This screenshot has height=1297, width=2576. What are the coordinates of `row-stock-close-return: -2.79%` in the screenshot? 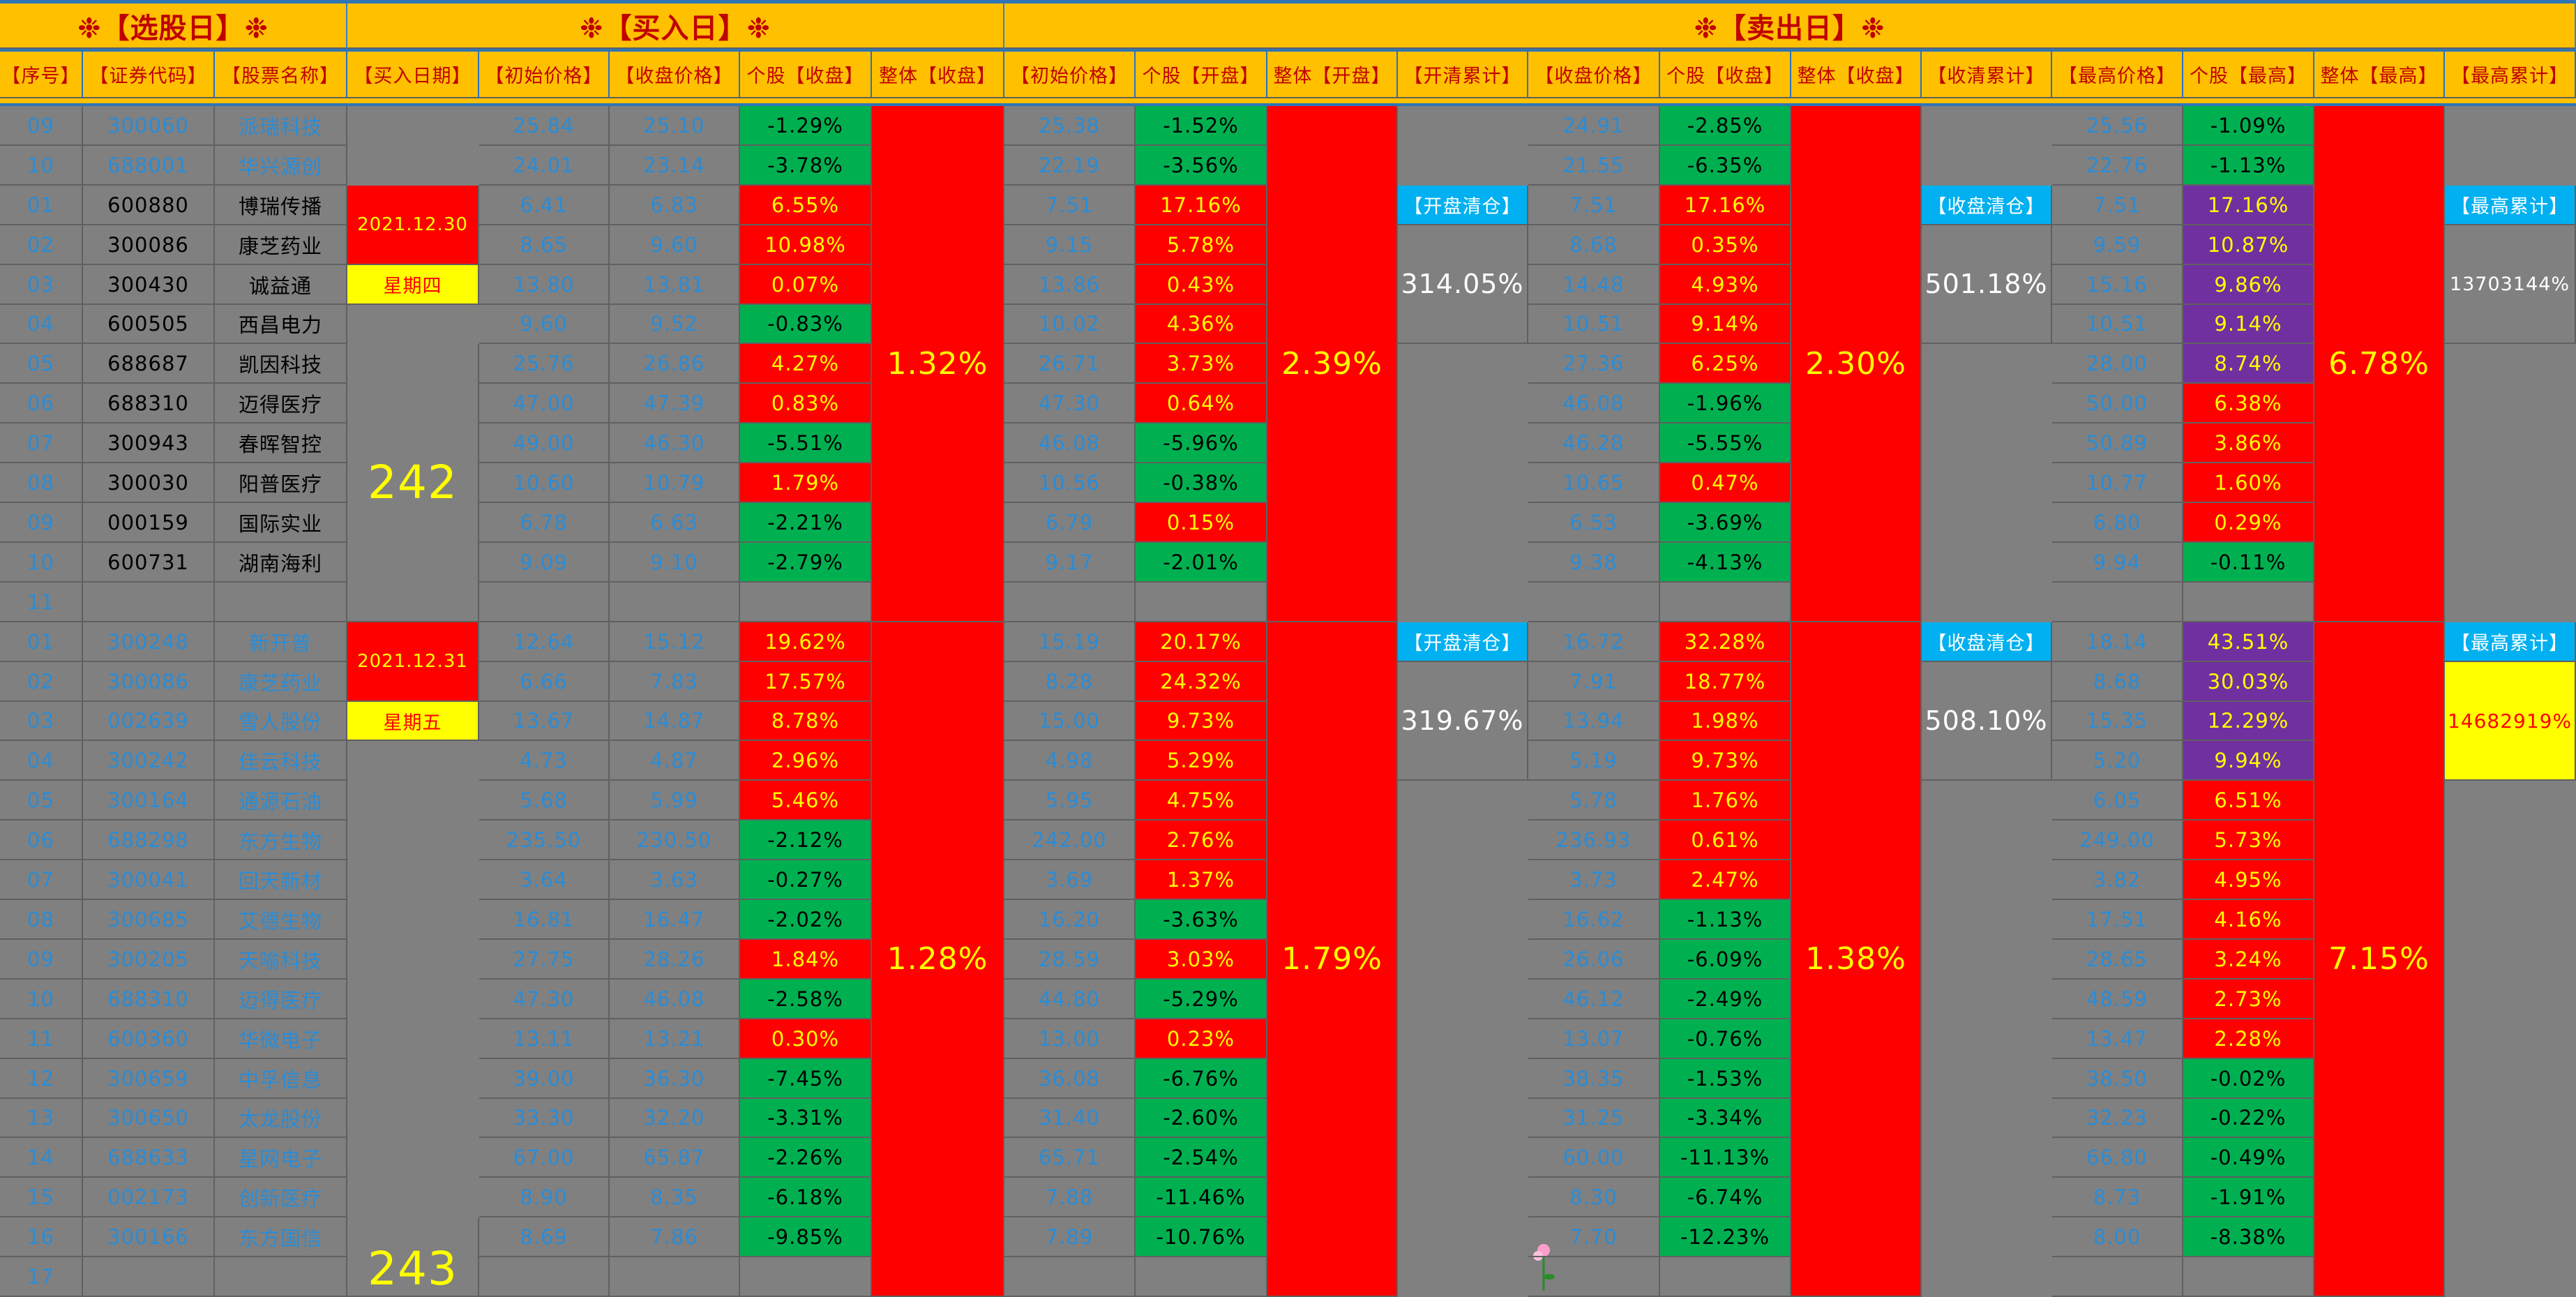 It's located at (806, 563).